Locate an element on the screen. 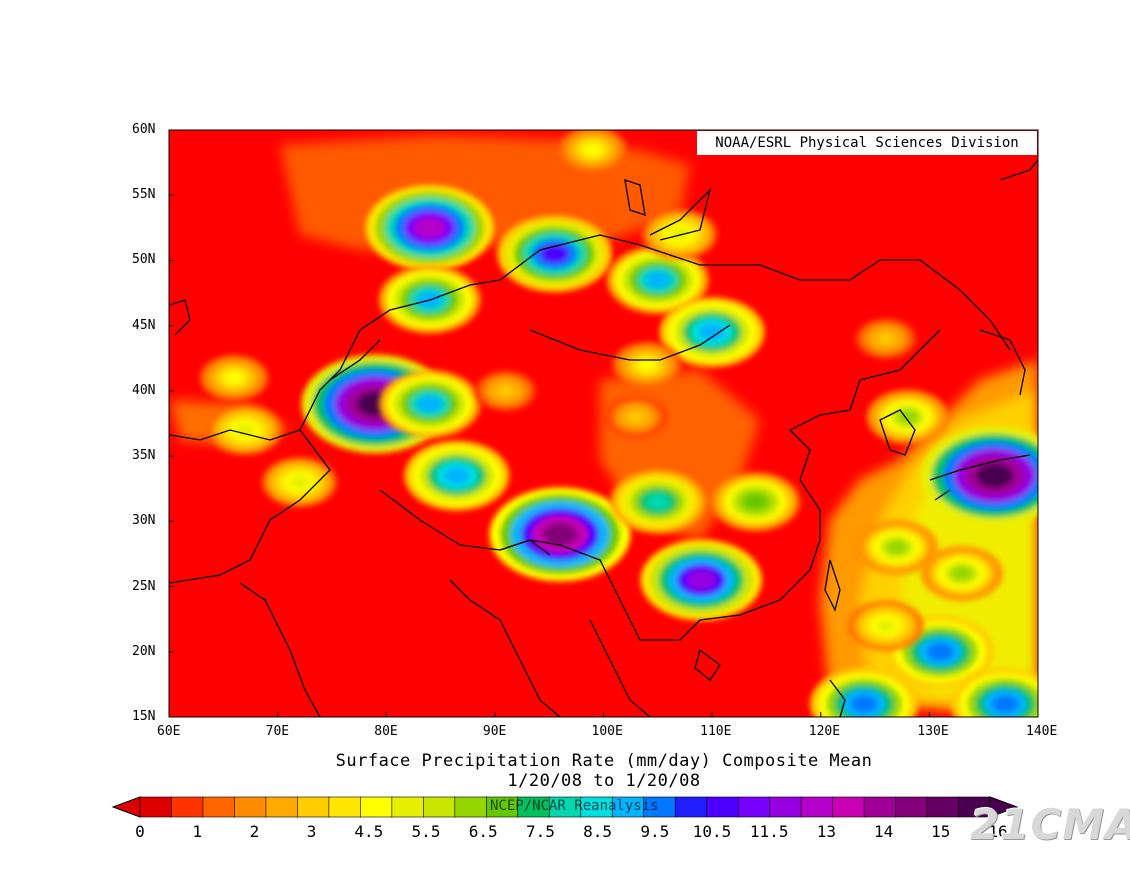 The image size is (1130, 874). colorbar-max-arrow is located at coordinates (1004, 807).